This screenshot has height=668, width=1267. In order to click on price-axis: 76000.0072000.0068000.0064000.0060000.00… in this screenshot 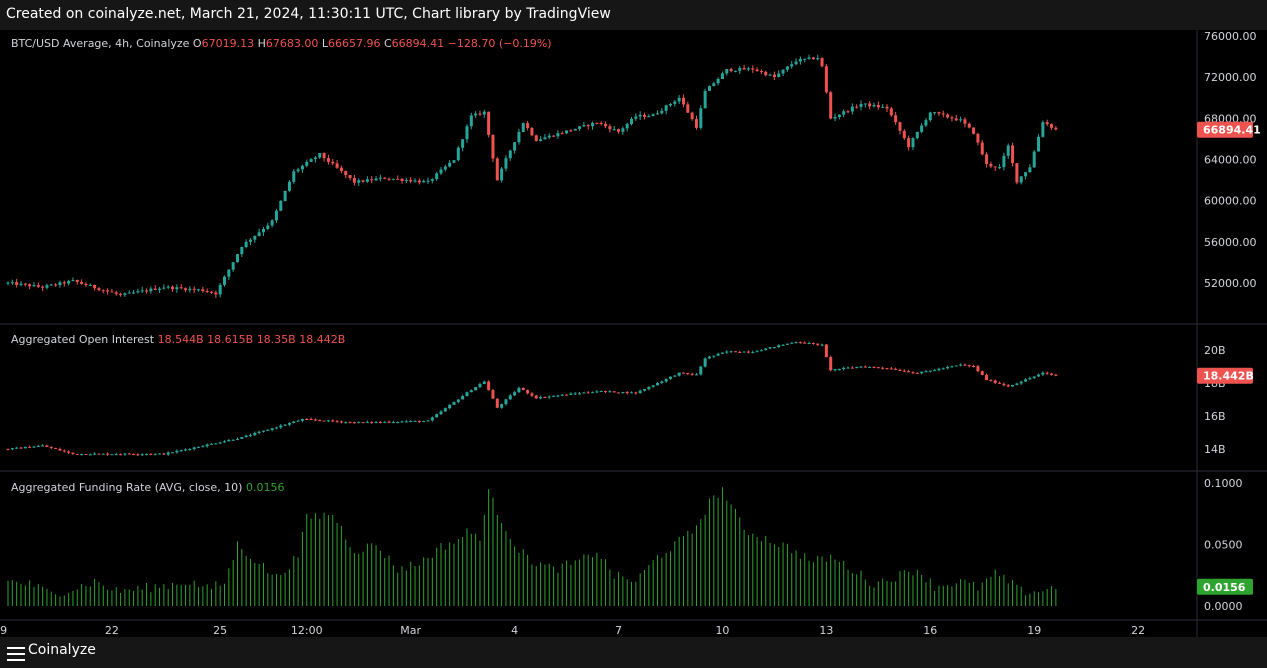, I will do `click(1229, 321)`.